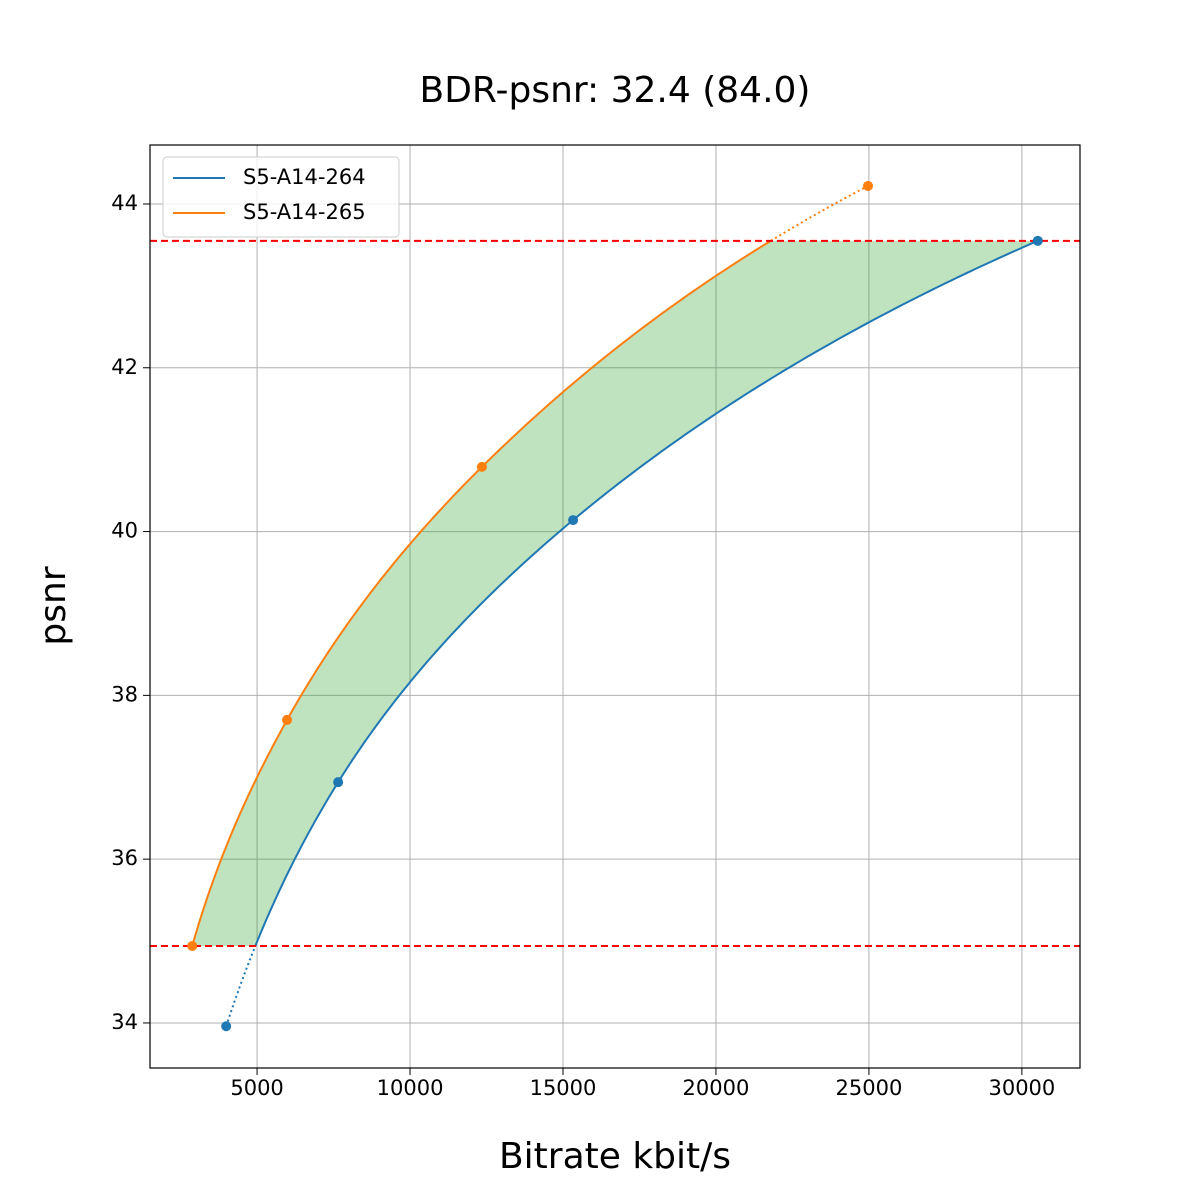 This screenshot has width=1200, height=1200. Describe the element at coordinates (1021, 1088) in the screenshot. I see `x-tick-label: 30000` at that location.